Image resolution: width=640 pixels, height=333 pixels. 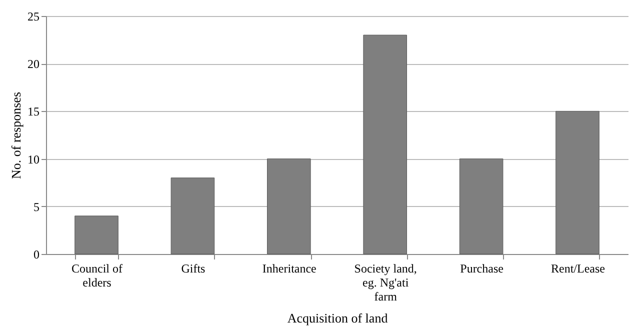 What do you see at coordinates (337, 318) in the screenshot?
I see `x-axis-title: Acquisition of land` at bounding box center [337, 318].